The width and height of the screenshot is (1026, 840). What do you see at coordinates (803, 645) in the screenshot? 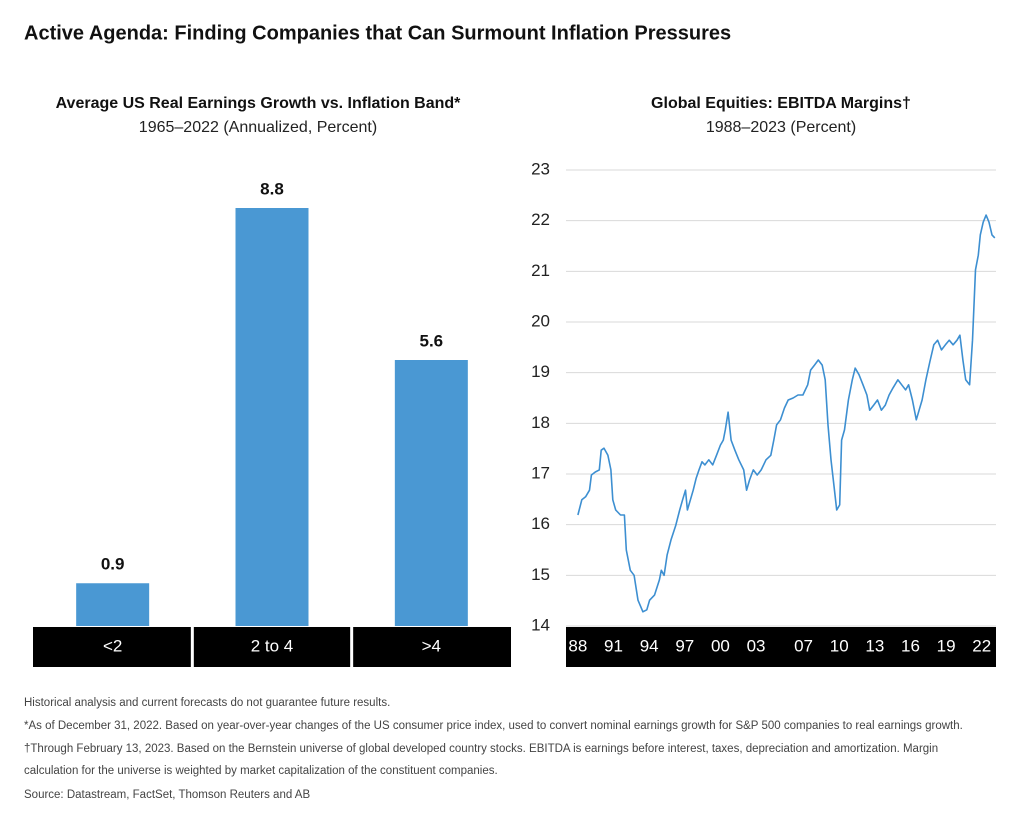
I see `x-tick-label: 07` at bounding box center [803, 645].